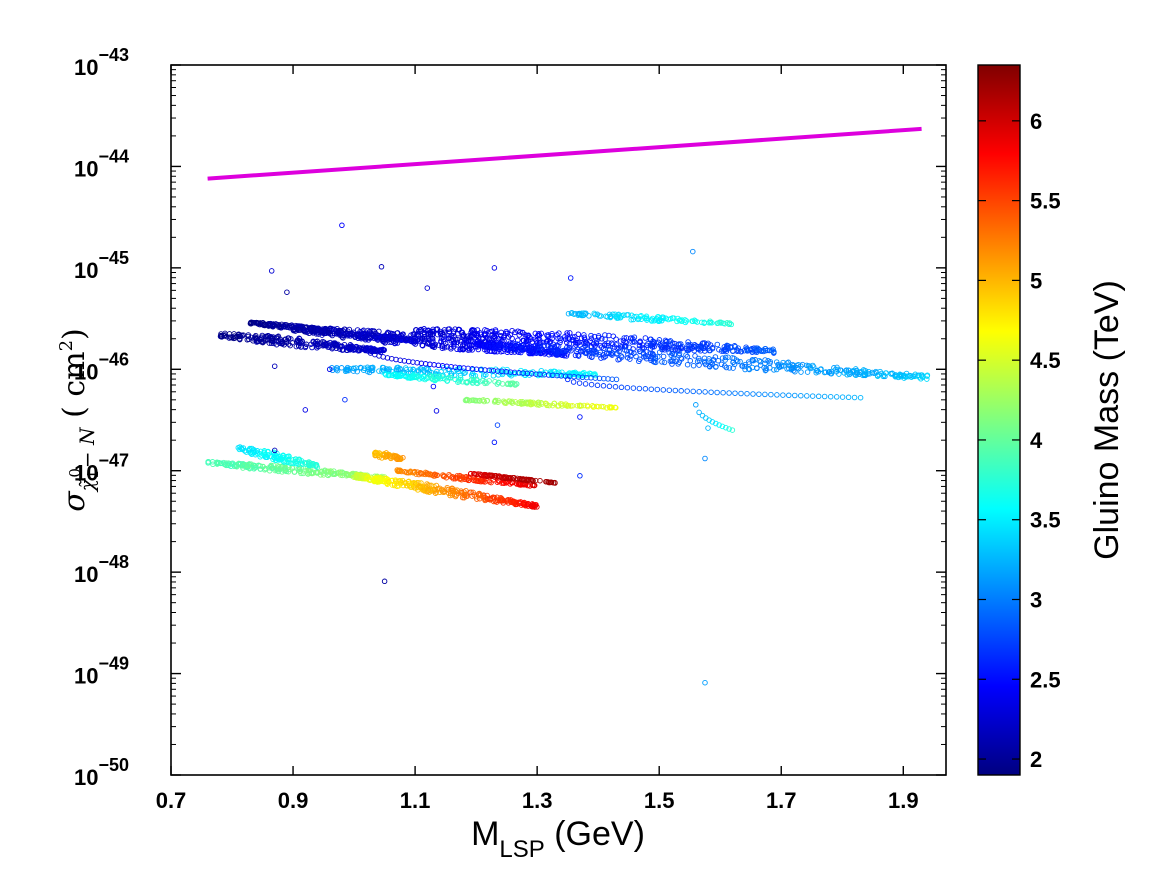  What do you see at coordinates (903, 800) in the screenshot?
I see `x-tick-label: 1.9` at bounding box center [903, 800].